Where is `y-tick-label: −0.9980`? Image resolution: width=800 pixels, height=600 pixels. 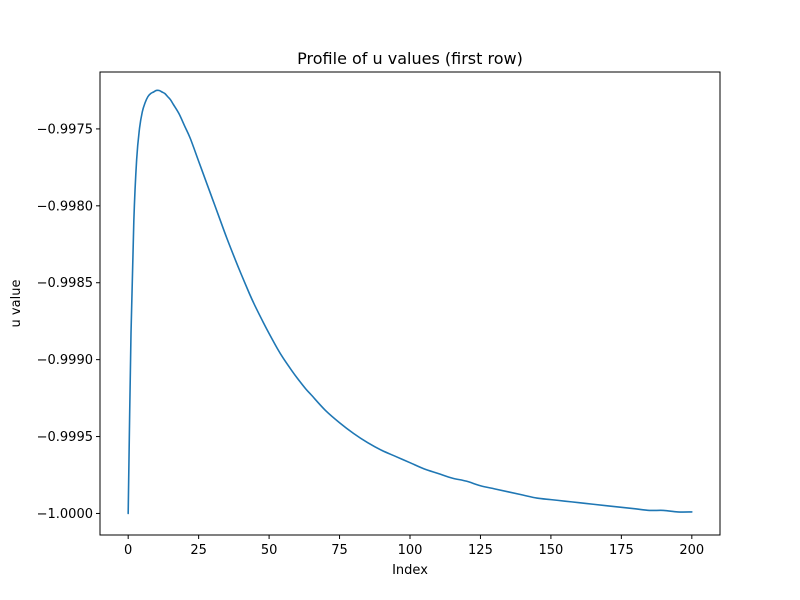 y-tick-label: −0.9980 is located at coordinates (65, 206).